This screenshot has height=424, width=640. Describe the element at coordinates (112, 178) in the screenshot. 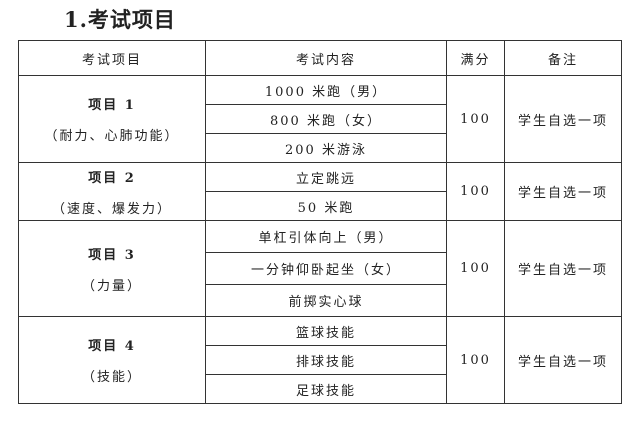

I see `project-name: 项目 2` at that location.